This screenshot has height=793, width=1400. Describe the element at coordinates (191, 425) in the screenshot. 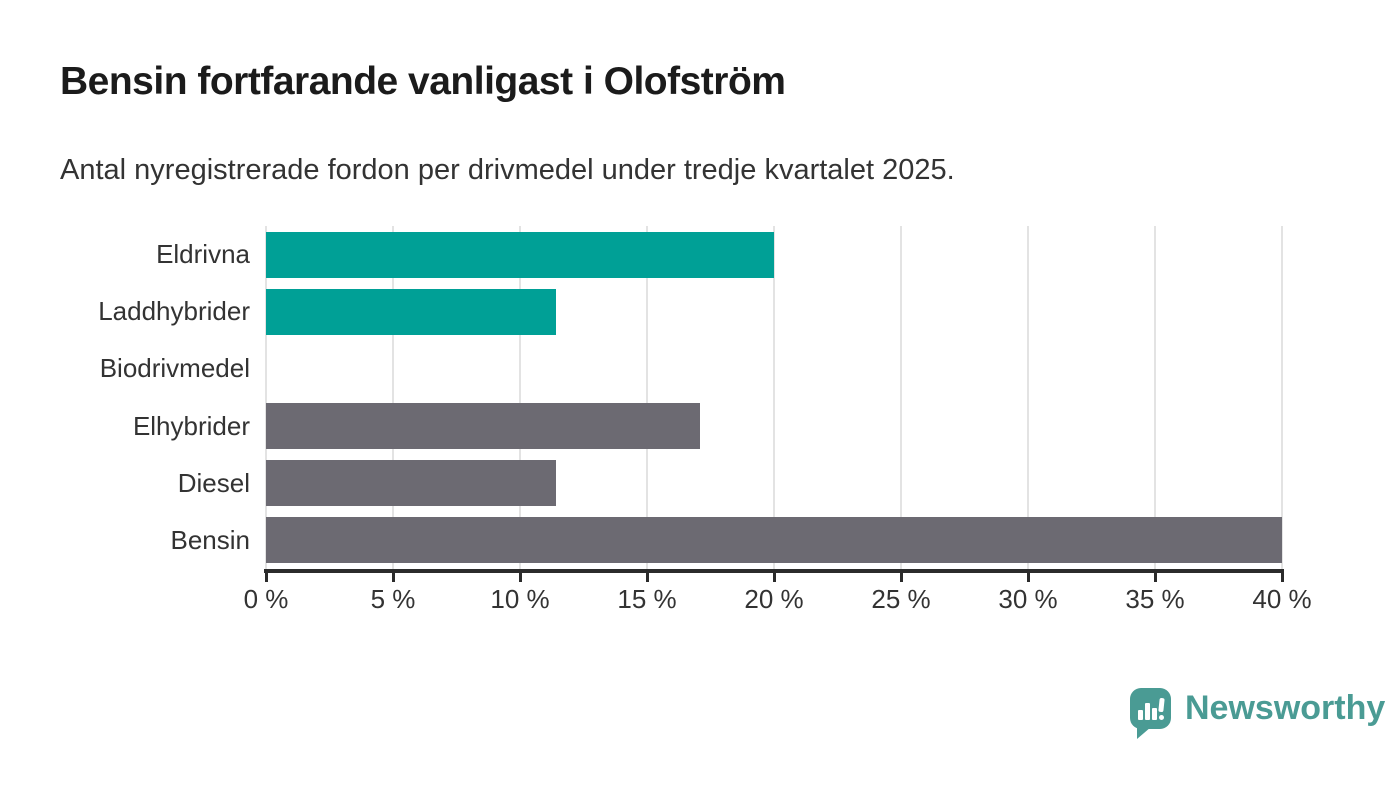

I see `y-axis-label-elhybrider: Elhybrider` at that location.